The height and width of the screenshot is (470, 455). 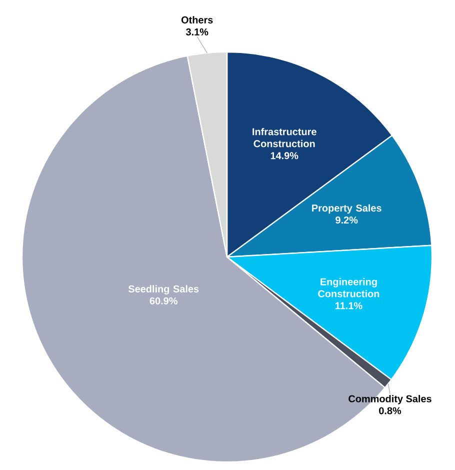 I want to click on slice-label: Seedling Sales, so click(x=163, y=289).